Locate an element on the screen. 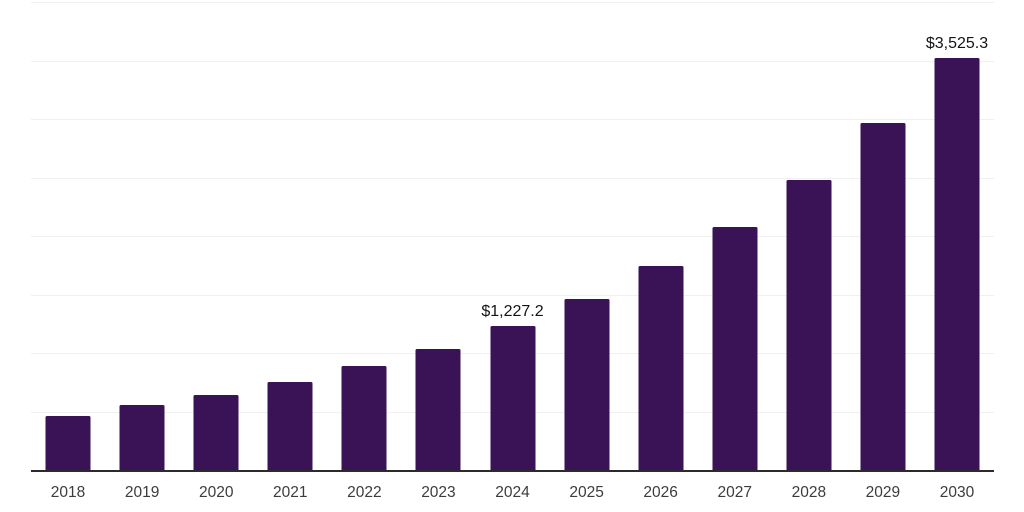 This screenshot has width=1024, height=512. x-tick-label-2023: 2023 is located at coordinates (438, 492).